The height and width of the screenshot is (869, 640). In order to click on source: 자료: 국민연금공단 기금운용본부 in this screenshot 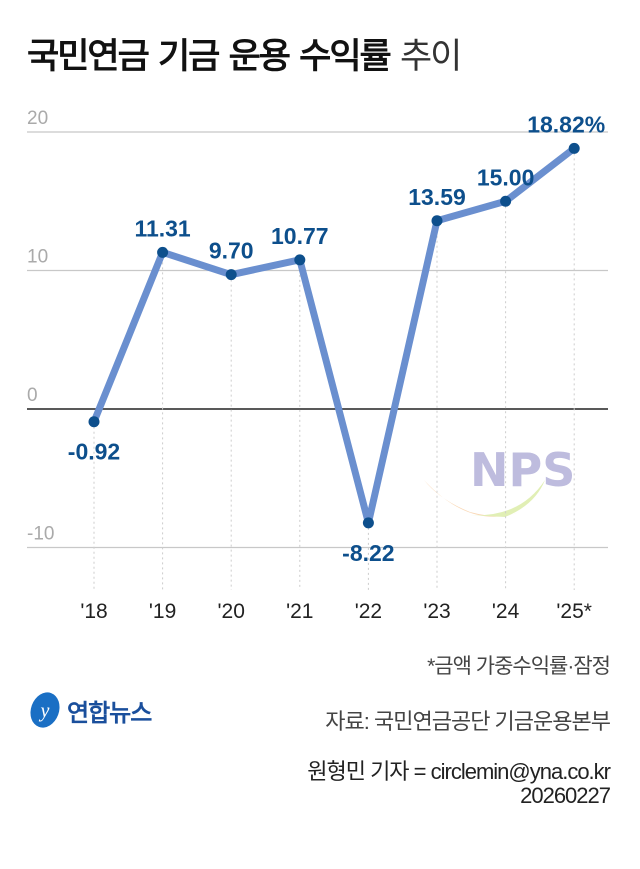, I will do `click(468, 721)`.